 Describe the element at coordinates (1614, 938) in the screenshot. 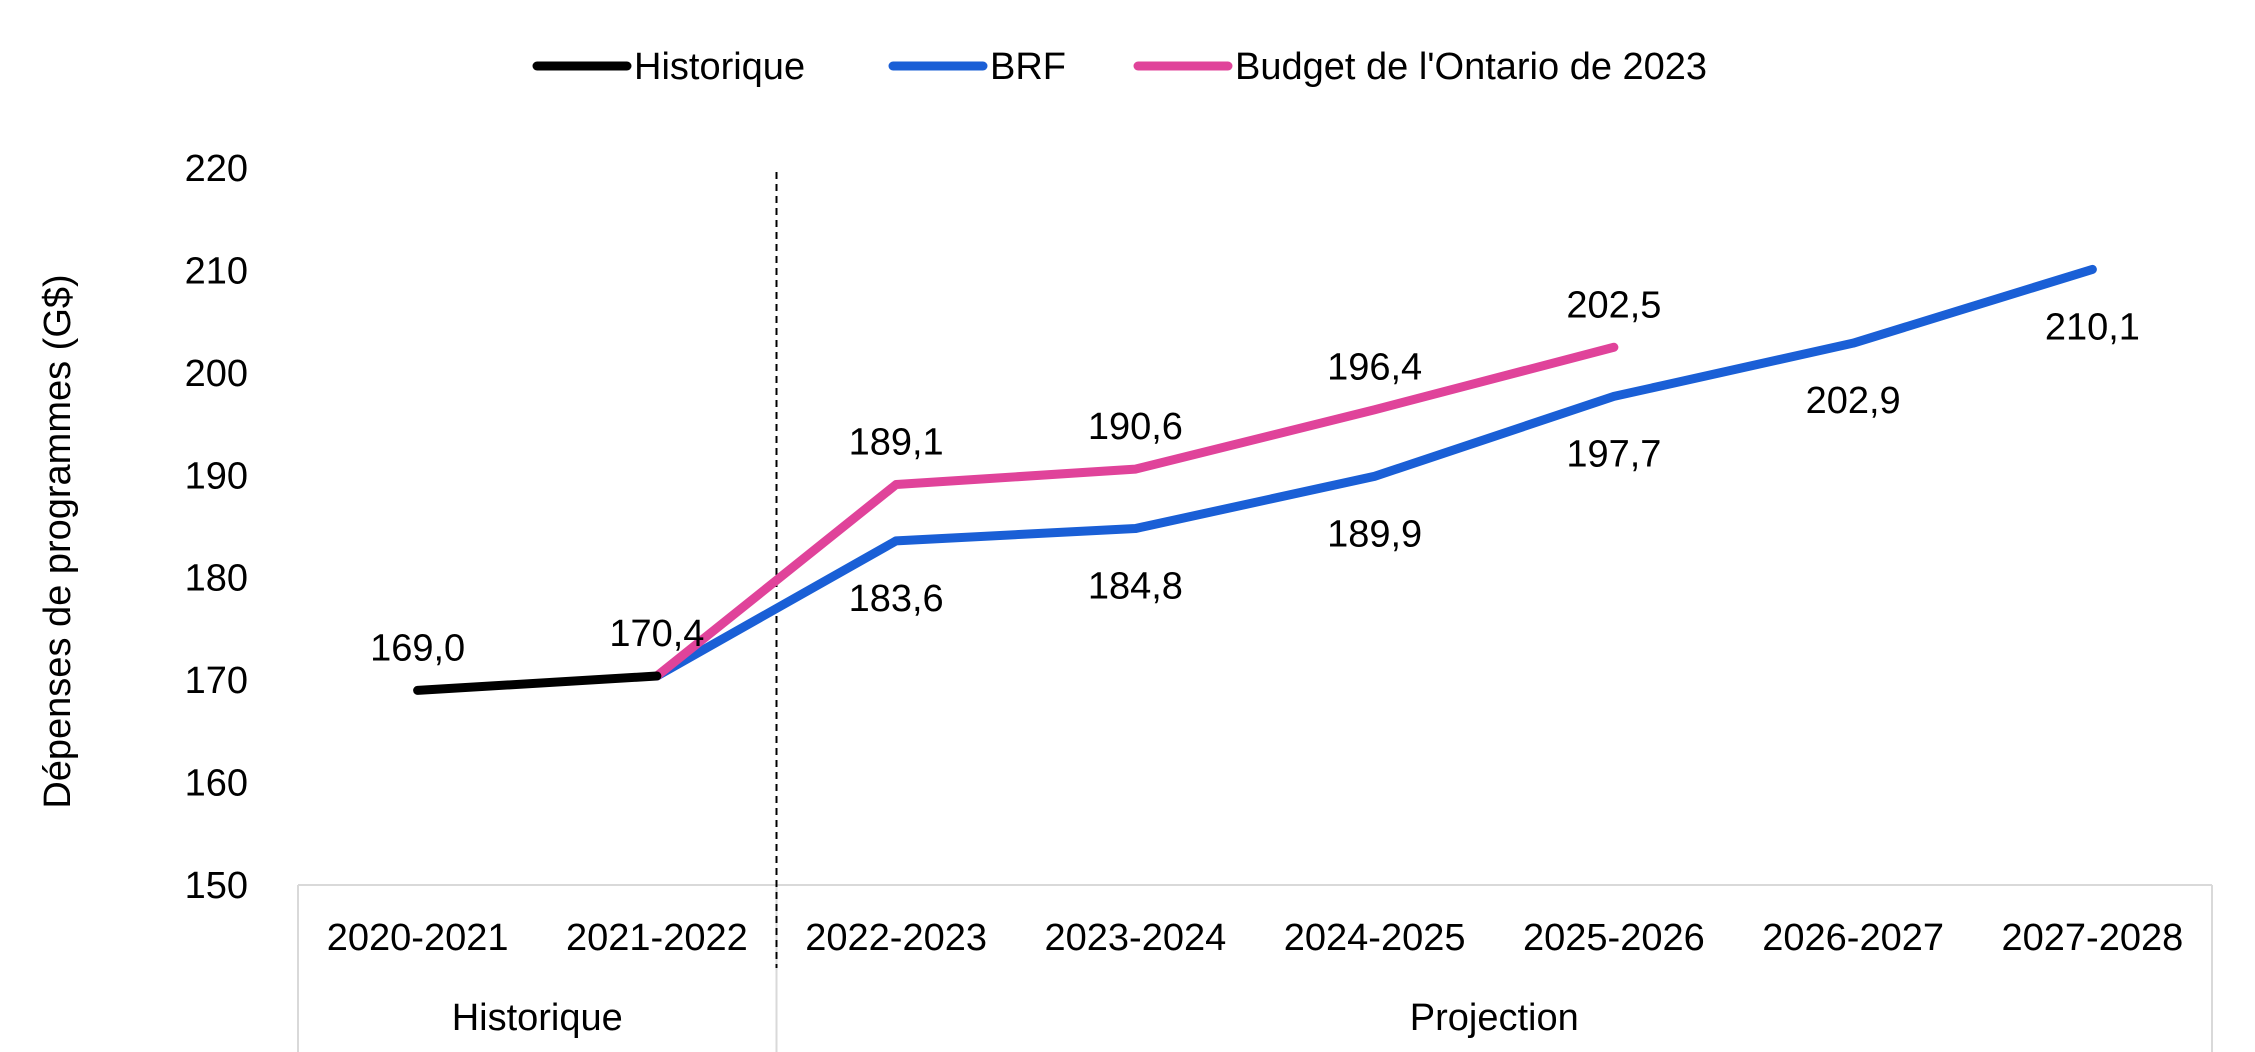

I see `x-tick-label: 2025-2026` at that location.